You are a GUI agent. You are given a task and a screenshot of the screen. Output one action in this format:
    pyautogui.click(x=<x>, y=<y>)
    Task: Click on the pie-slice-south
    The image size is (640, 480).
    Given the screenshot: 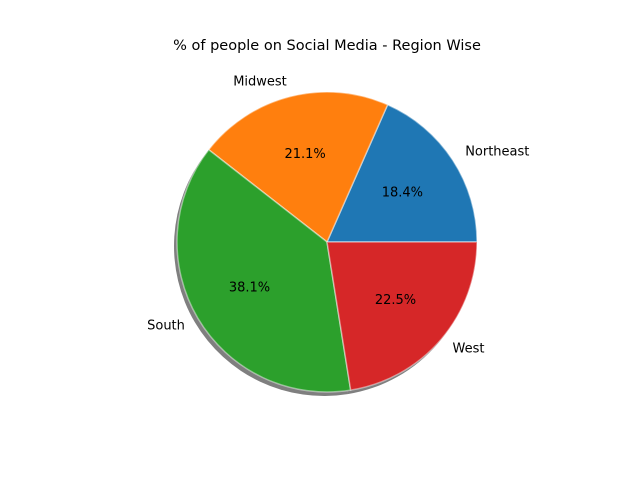 What is the action you would take?
    pyautogui.click(x=264, y=271)
    